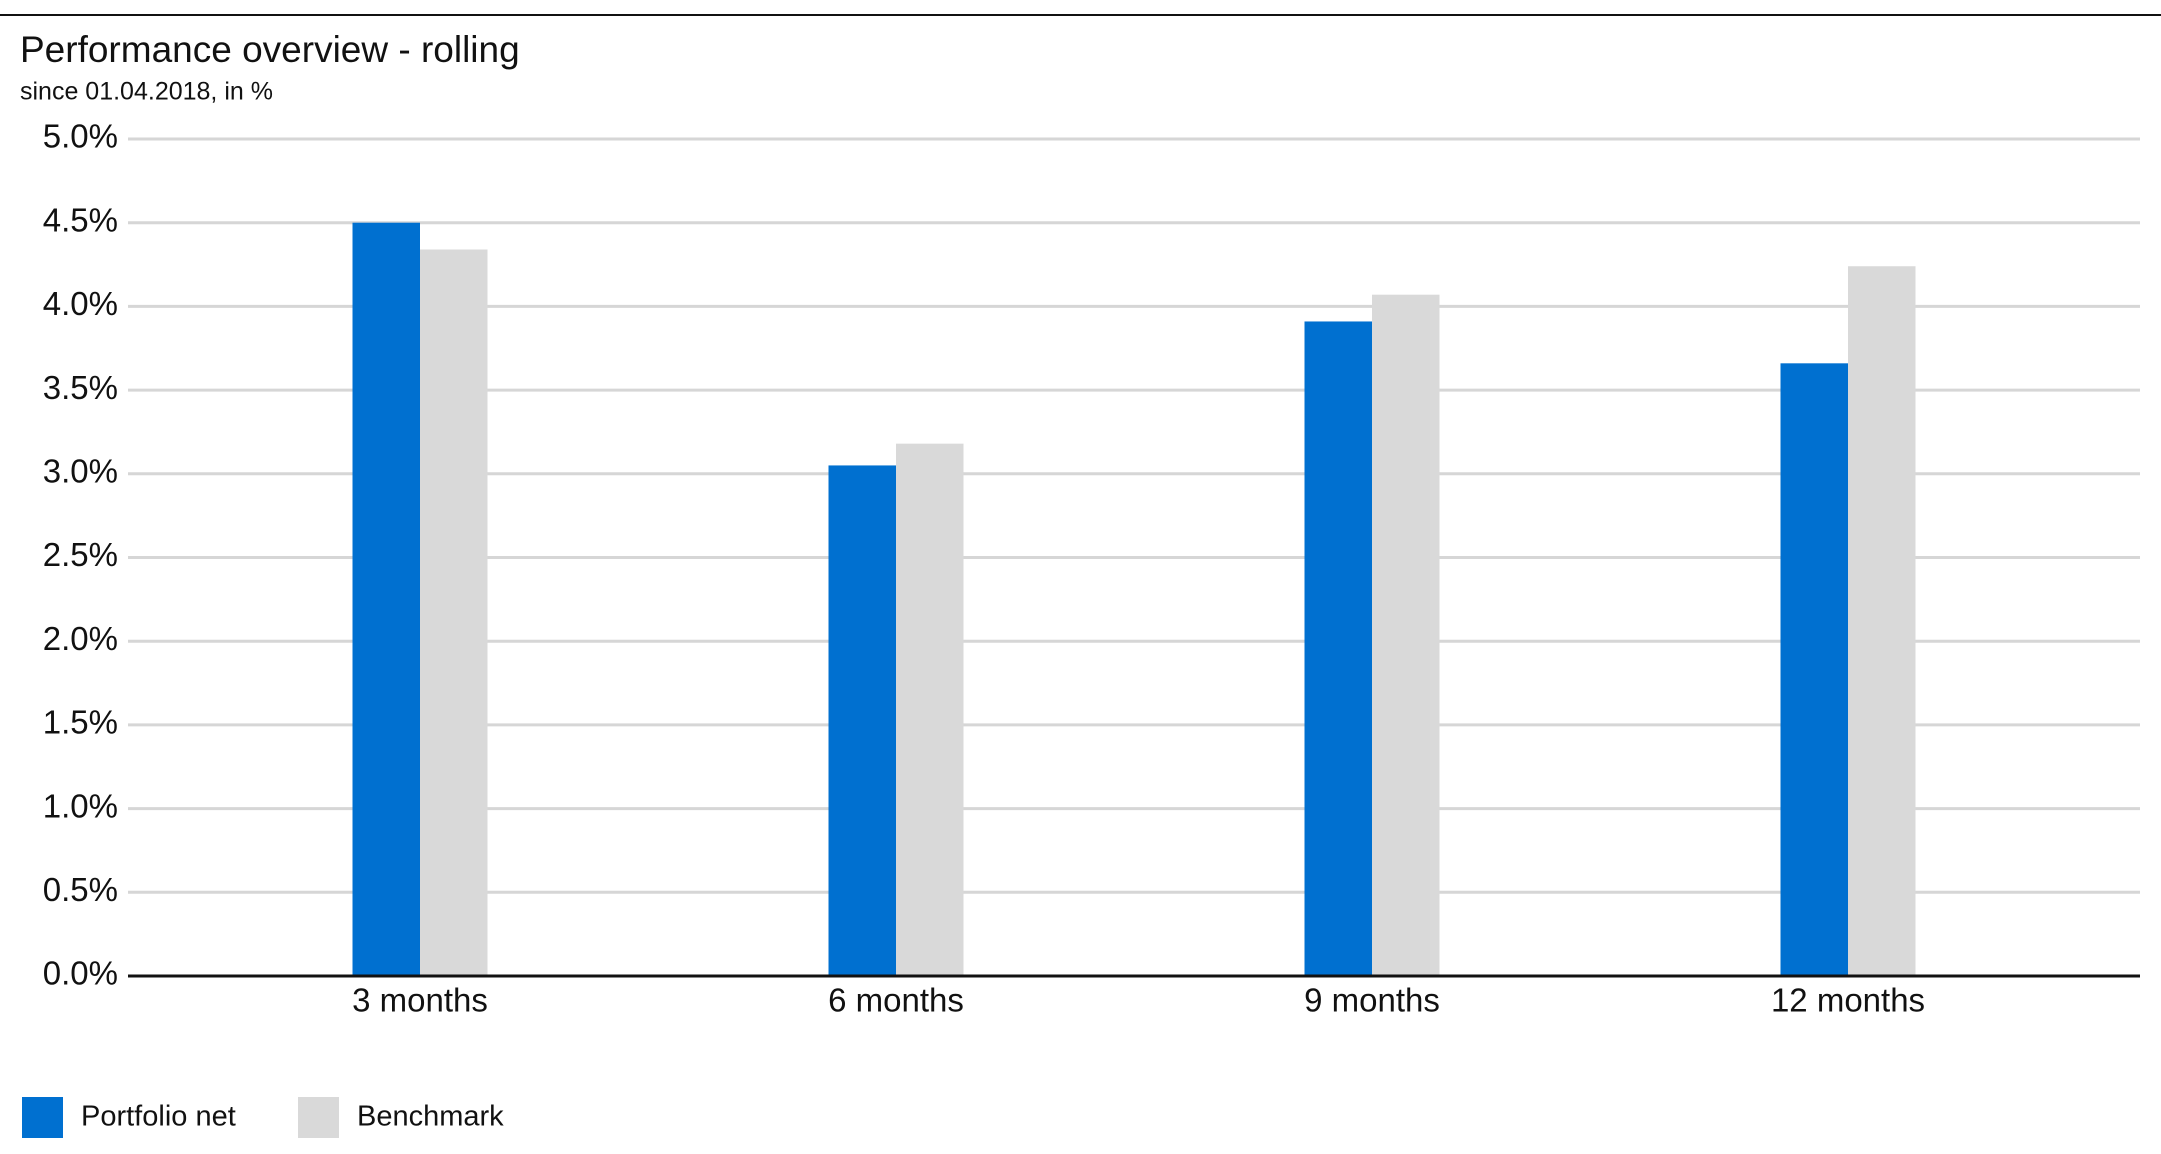  Describe the element at coordinates (80, 303) in the screenshot. I see `y-tick-label: 4.0%` at that location.